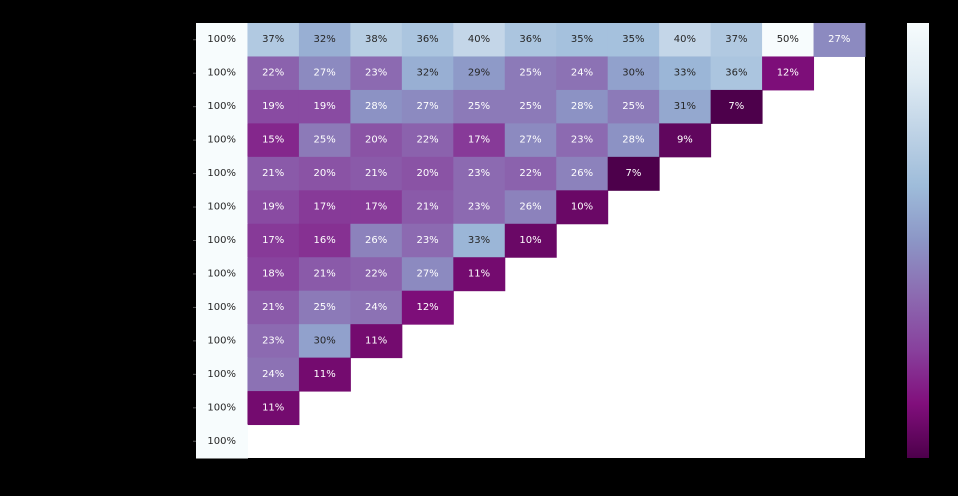 This screenshot has width=958, height=496. I want to click on cell-value-label: 15%, so click(273, 140).